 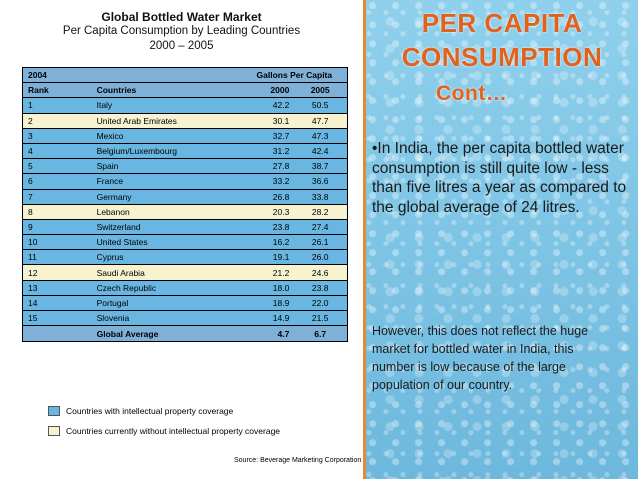 I want to click on cell-y2000: 26.8, so click(x=281, y=196).